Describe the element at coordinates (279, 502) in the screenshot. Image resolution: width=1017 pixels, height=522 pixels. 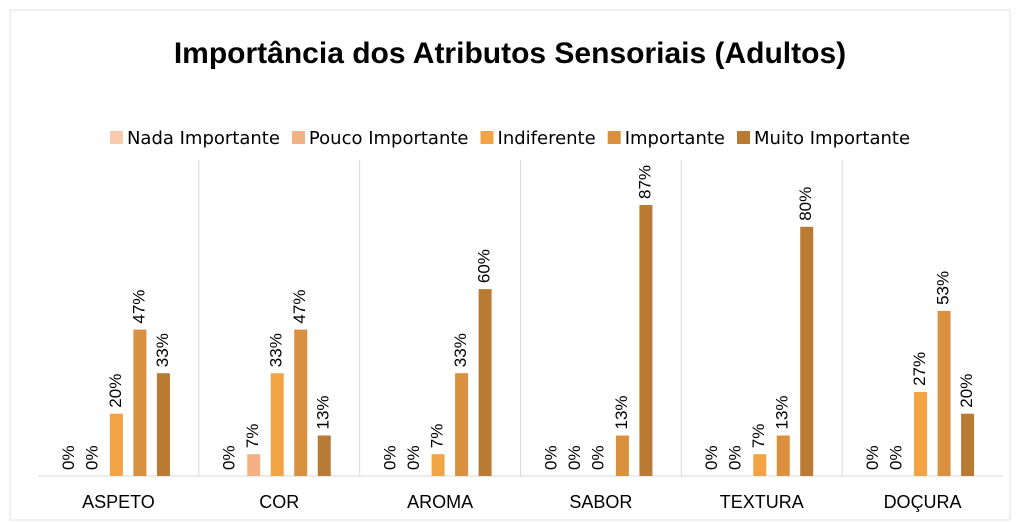
I see `x-tick-label: COR` at that location.